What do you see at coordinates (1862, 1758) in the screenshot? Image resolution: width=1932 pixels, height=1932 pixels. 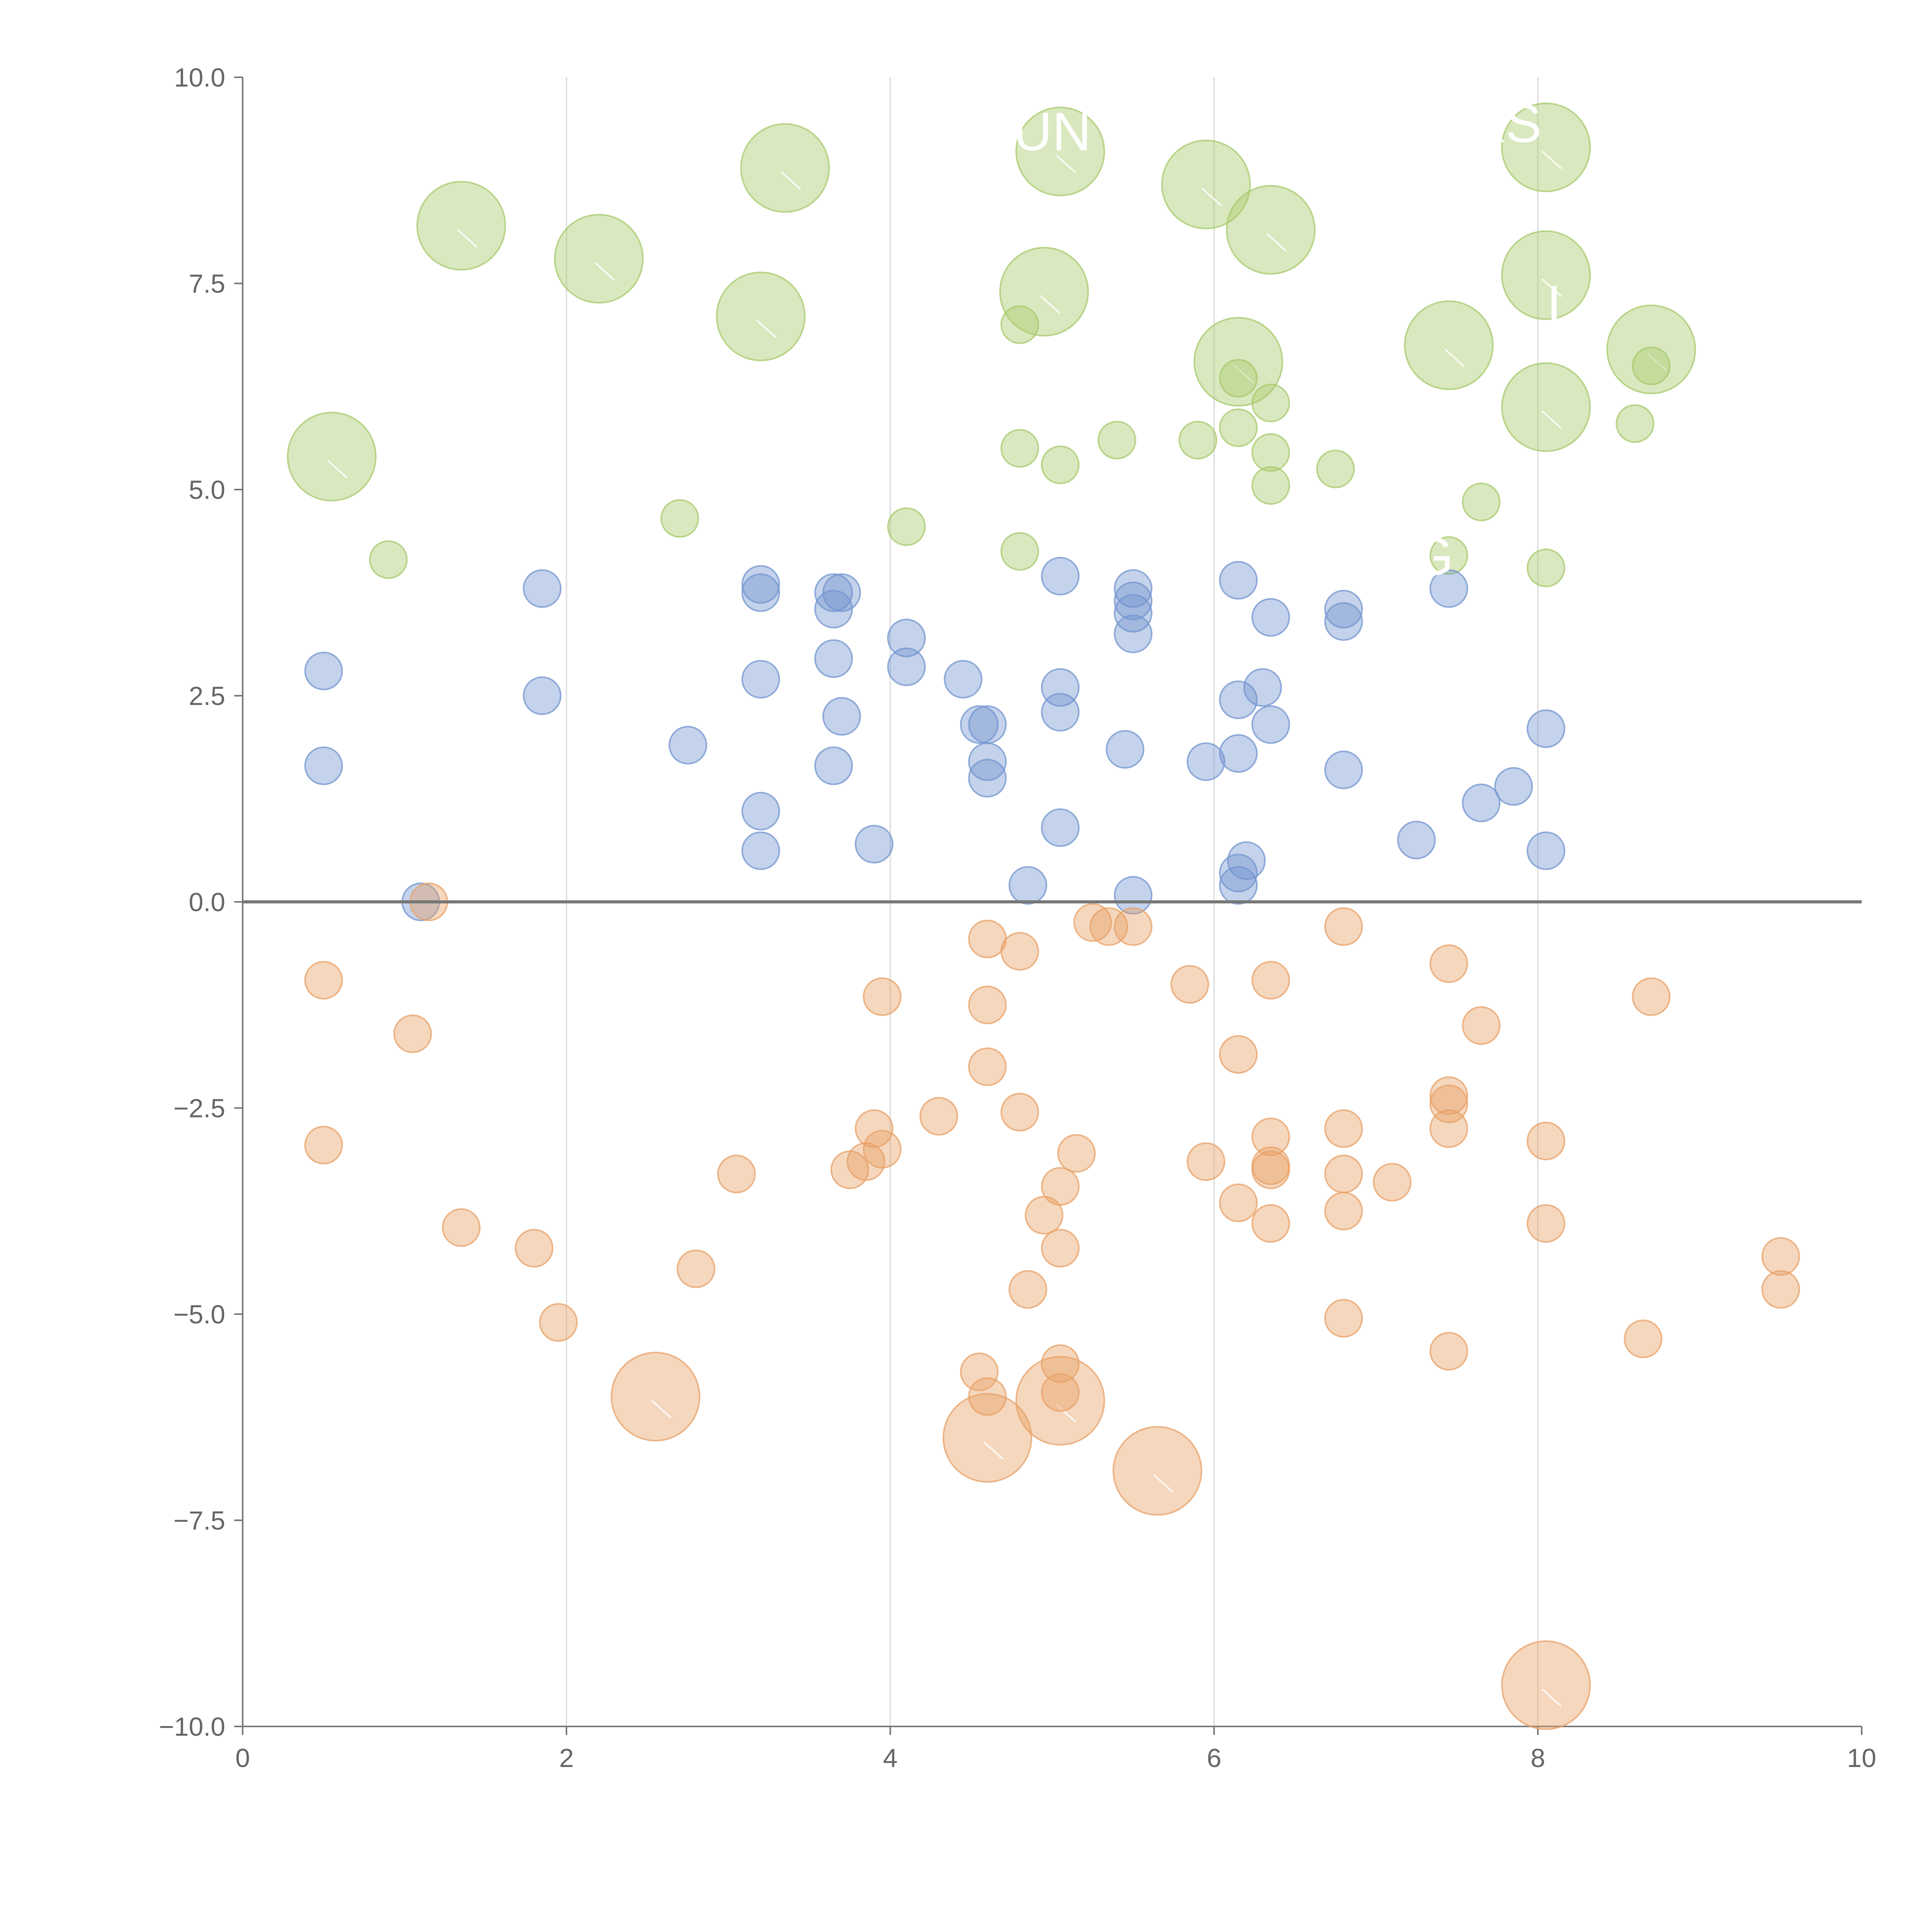 I see `x-tick-label: 10` at bounding box center [1862, 1758].